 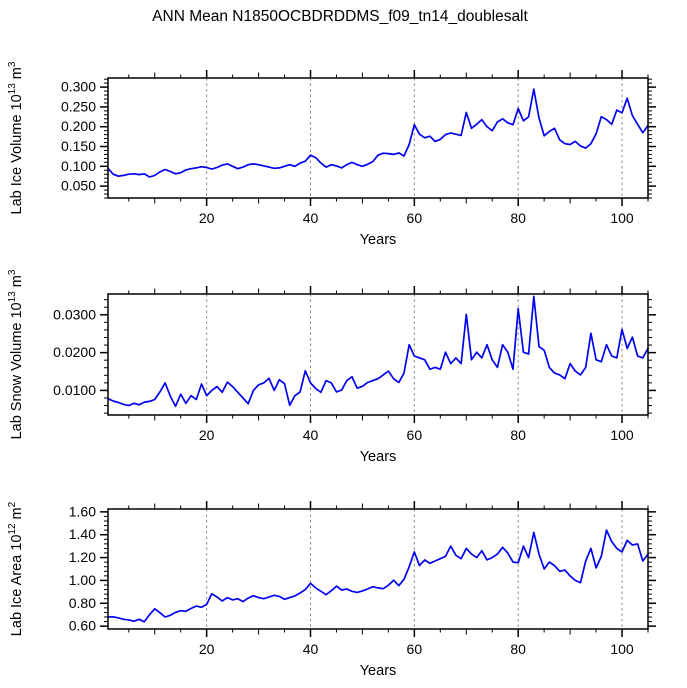 I want to click on y-tick-label: 1.00, so click(x=82, y=580).